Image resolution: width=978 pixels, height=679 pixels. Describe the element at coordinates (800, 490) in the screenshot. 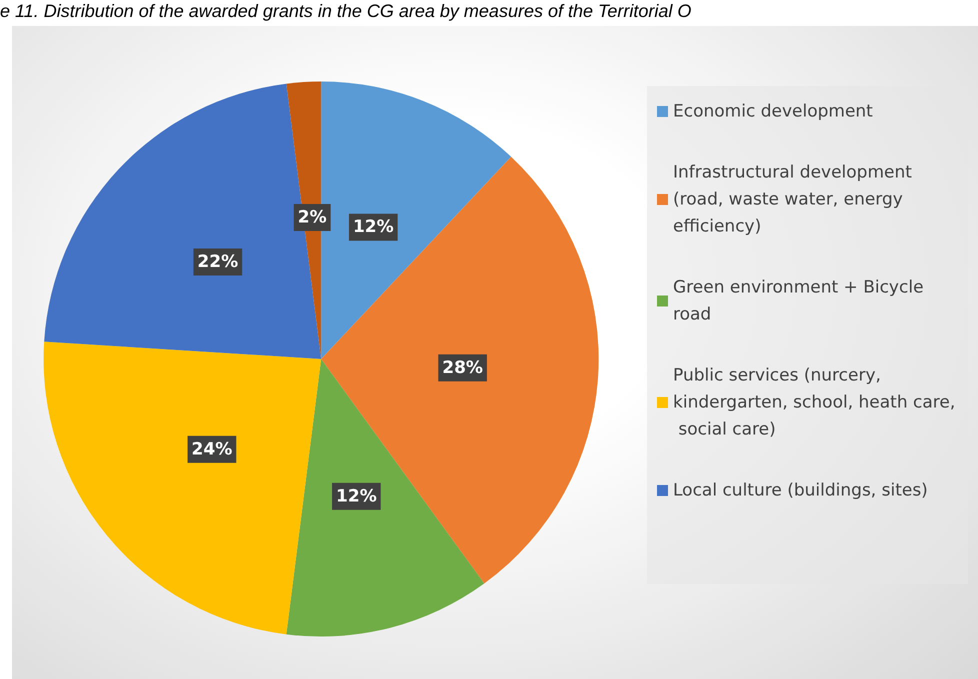

I see `legend-label: Local culture (buildings, sites)` at that location.